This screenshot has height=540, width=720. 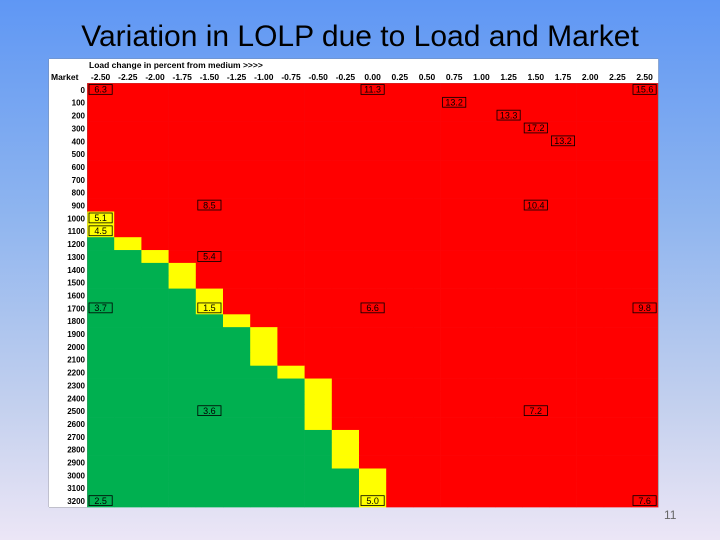 What do you see at coordinates (291, 167) in the screenshot?
I see `heatmap-cell-r6-c7` at bounding box center [291, 167].